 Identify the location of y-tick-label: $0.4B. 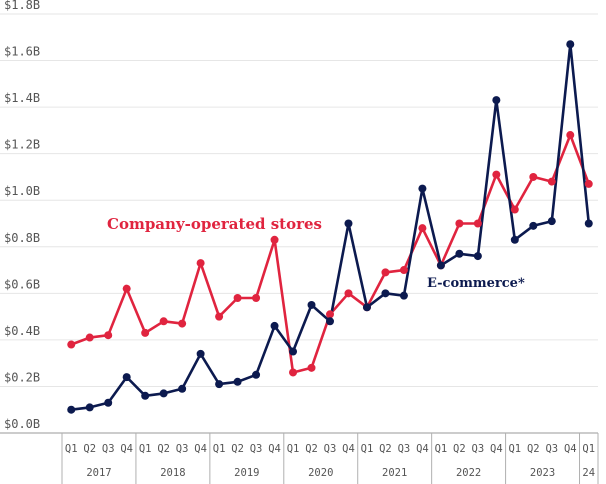
(22, 331).